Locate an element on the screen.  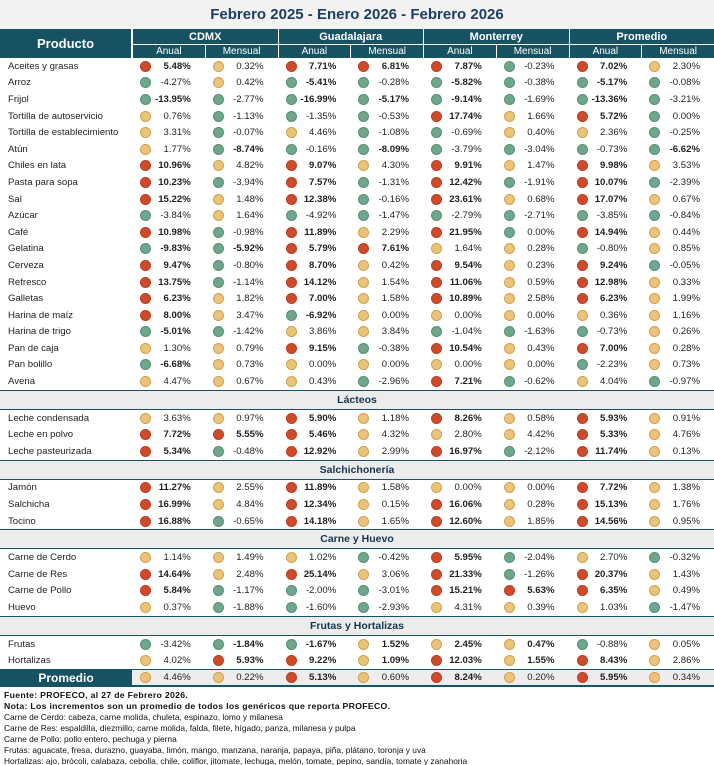
value-label: 1.65% is located at coordinates (395, 521).